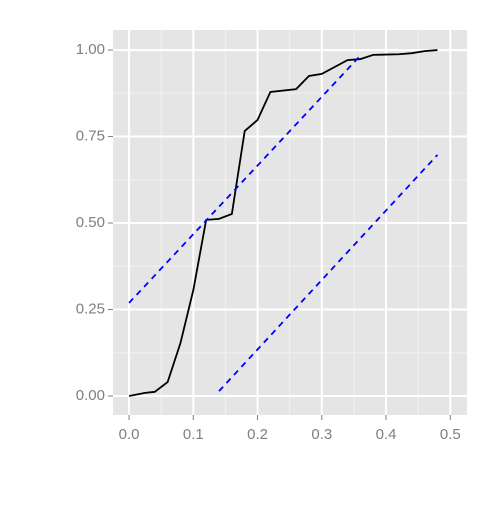  I want to click on y-tick-label: 0.00, so click(90, 395).